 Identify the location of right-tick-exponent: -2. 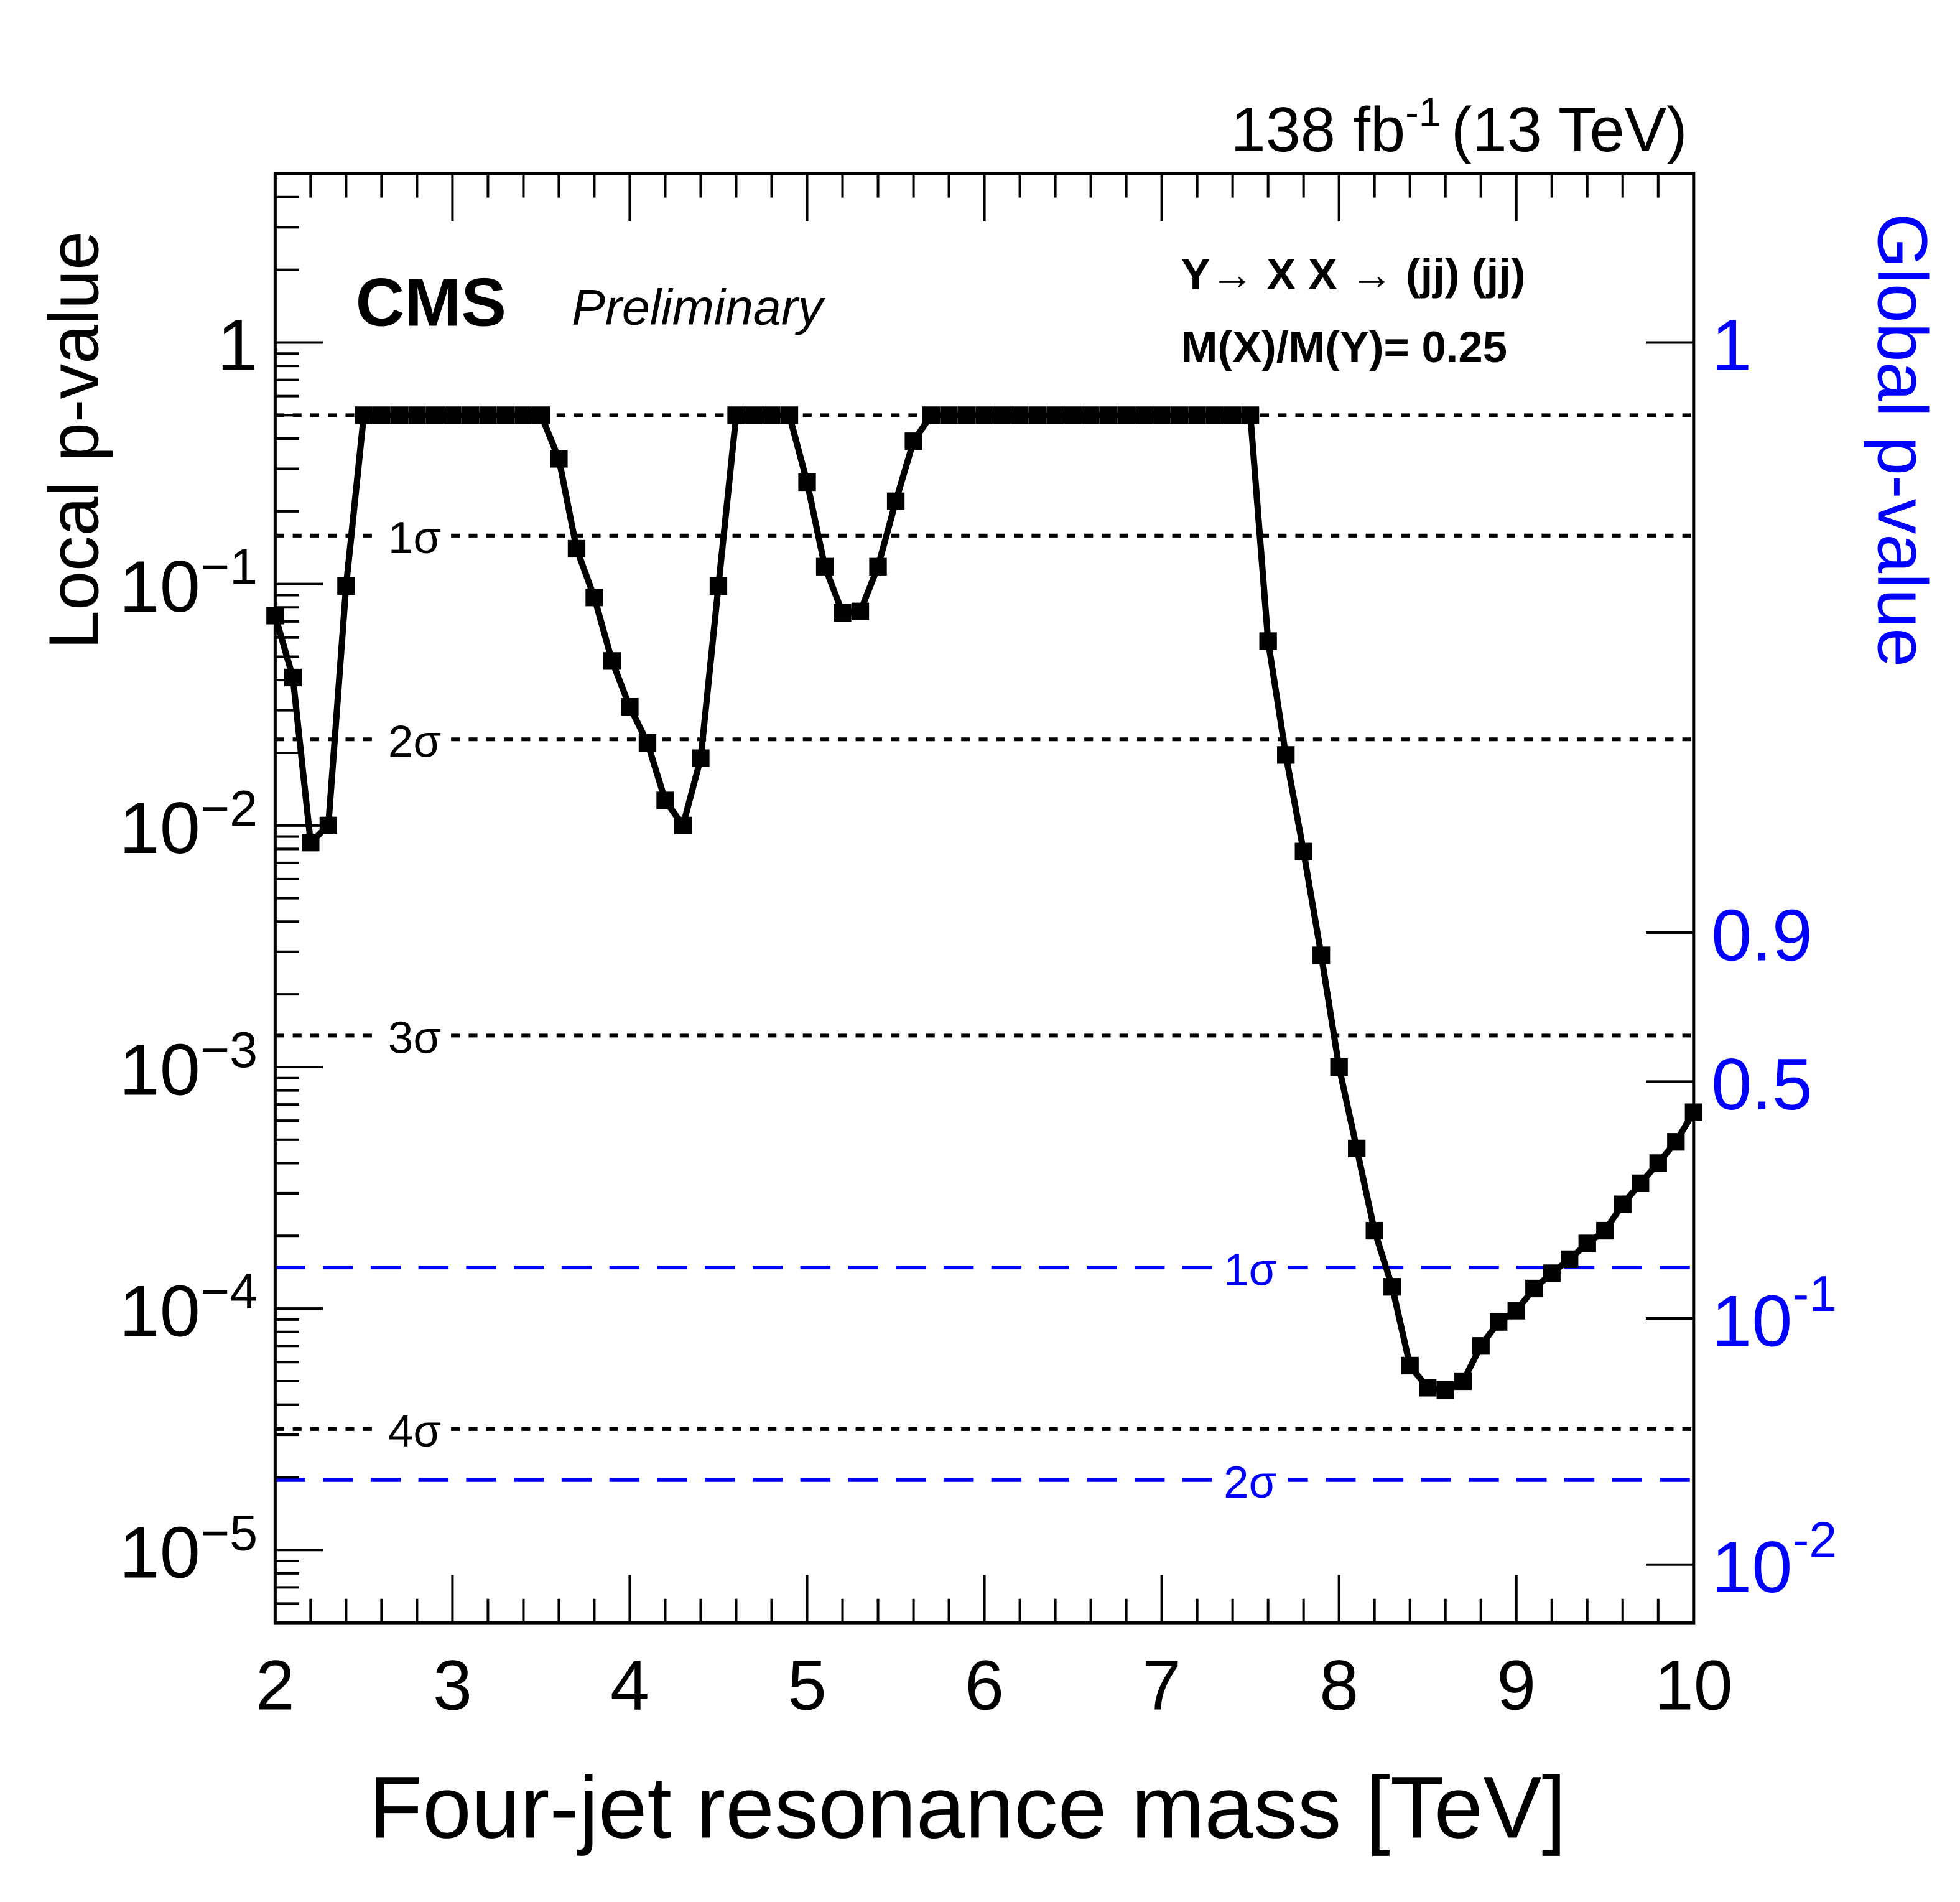
(1814, 1541).